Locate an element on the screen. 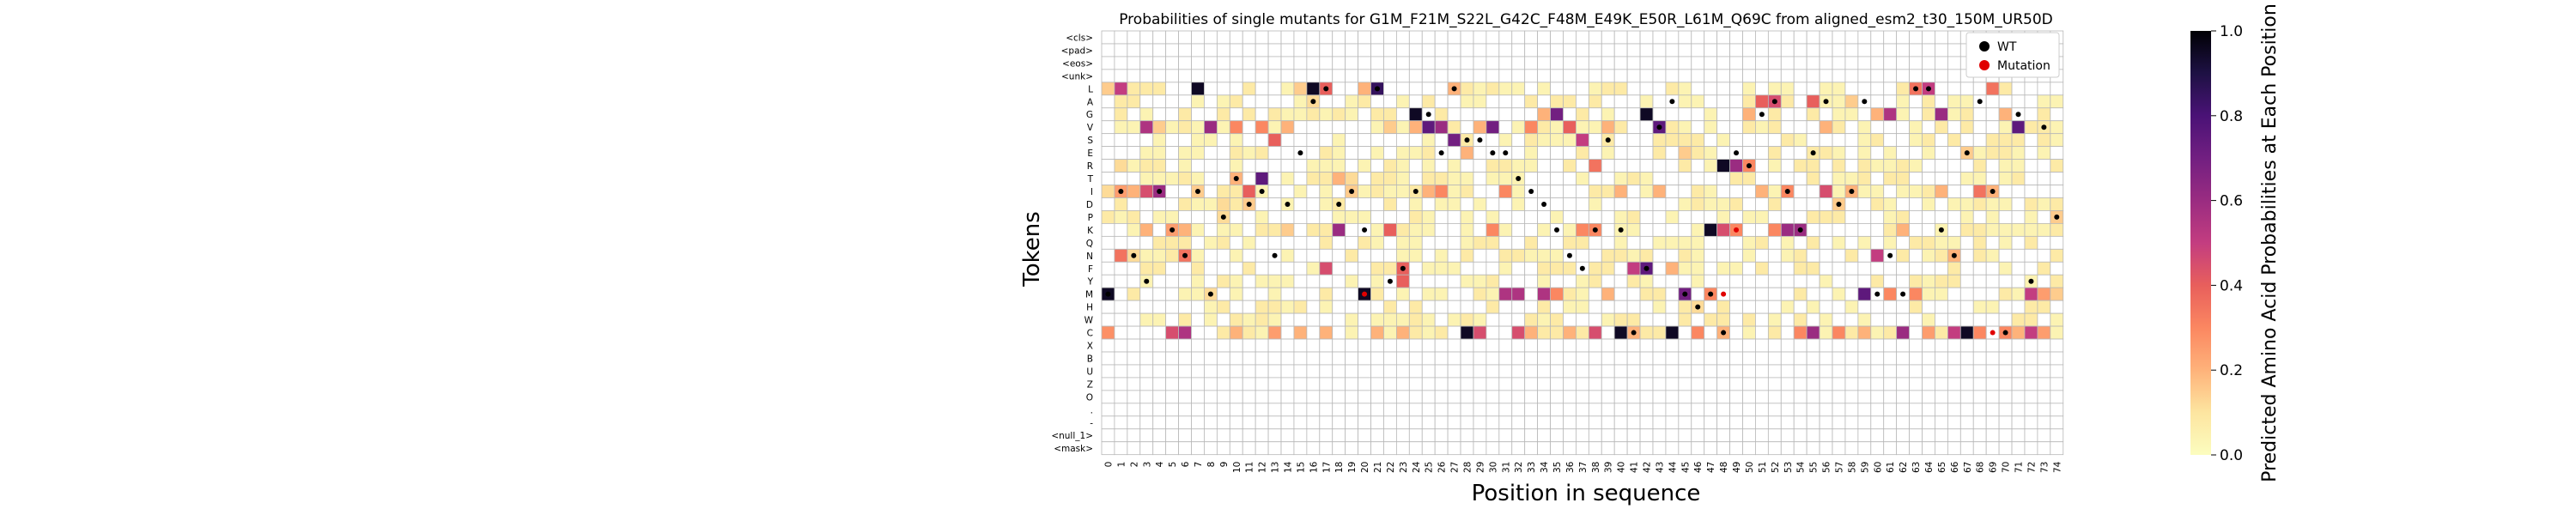  x-tick-label: 19 is located at coordinates (1352, 467).